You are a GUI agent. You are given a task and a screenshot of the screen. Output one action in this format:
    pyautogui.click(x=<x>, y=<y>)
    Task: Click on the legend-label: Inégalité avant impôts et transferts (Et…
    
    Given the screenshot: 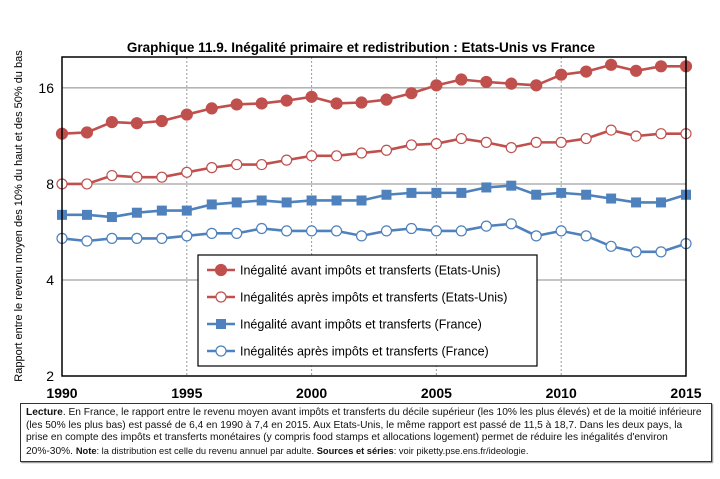 What is the action you would take?
    pyautogui.click(x=370, y=271)
    